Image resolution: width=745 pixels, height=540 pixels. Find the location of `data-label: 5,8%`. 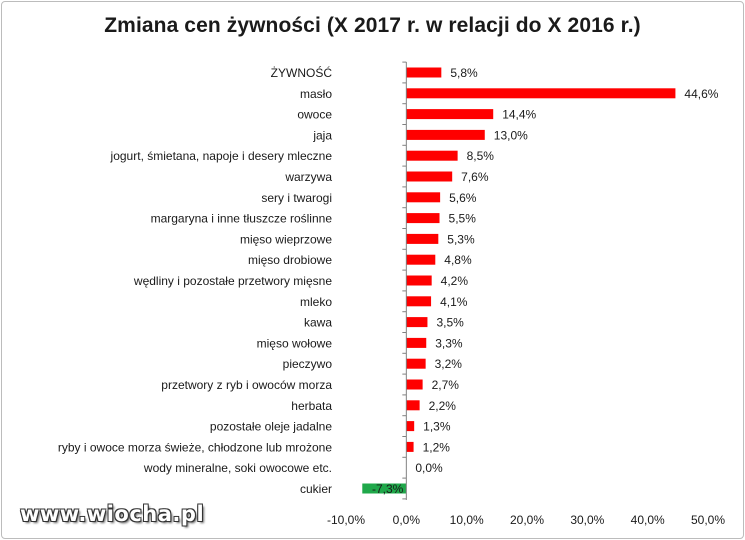

data-label: 5,8% is located at coordinates (464, 73).